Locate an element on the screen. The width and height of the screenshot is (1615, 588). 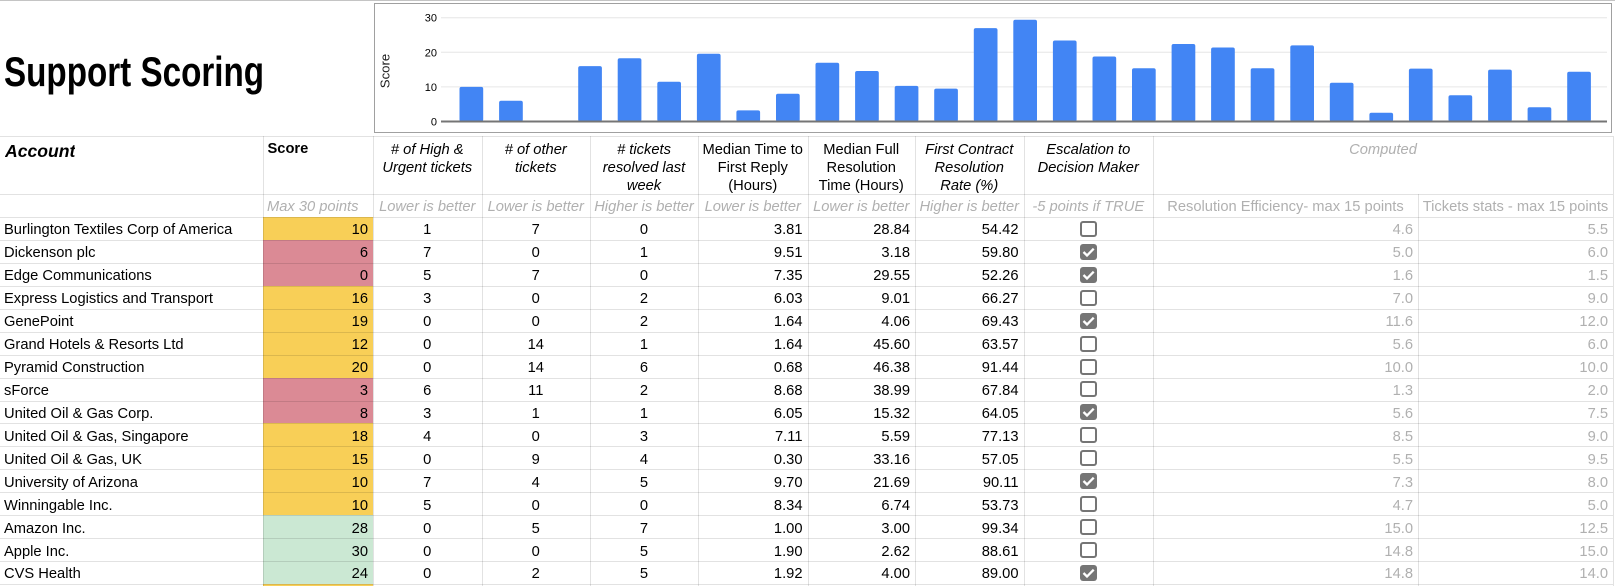
svg-text: 10 is located at coordinates (431, 88).